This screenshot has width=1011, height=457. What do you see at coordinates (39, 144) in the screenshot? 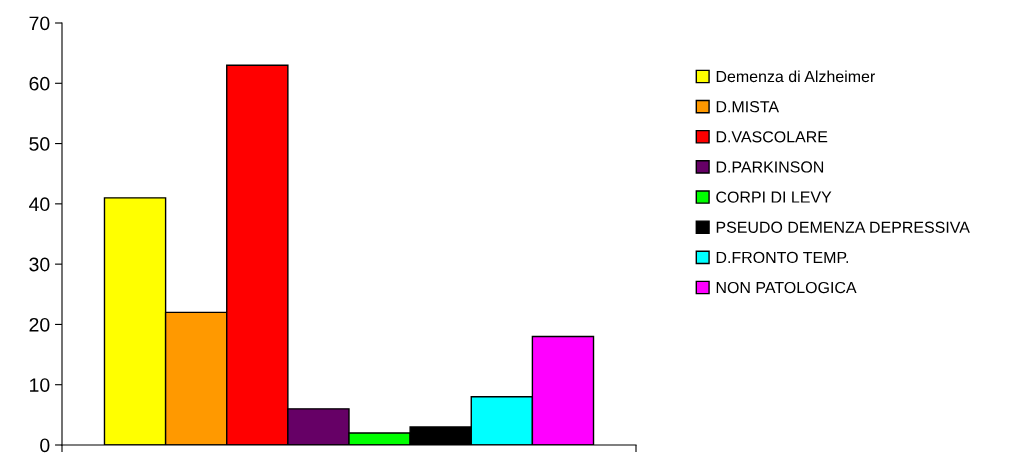
I see `y-tick-label: 50` at bounding box center [39, 144].